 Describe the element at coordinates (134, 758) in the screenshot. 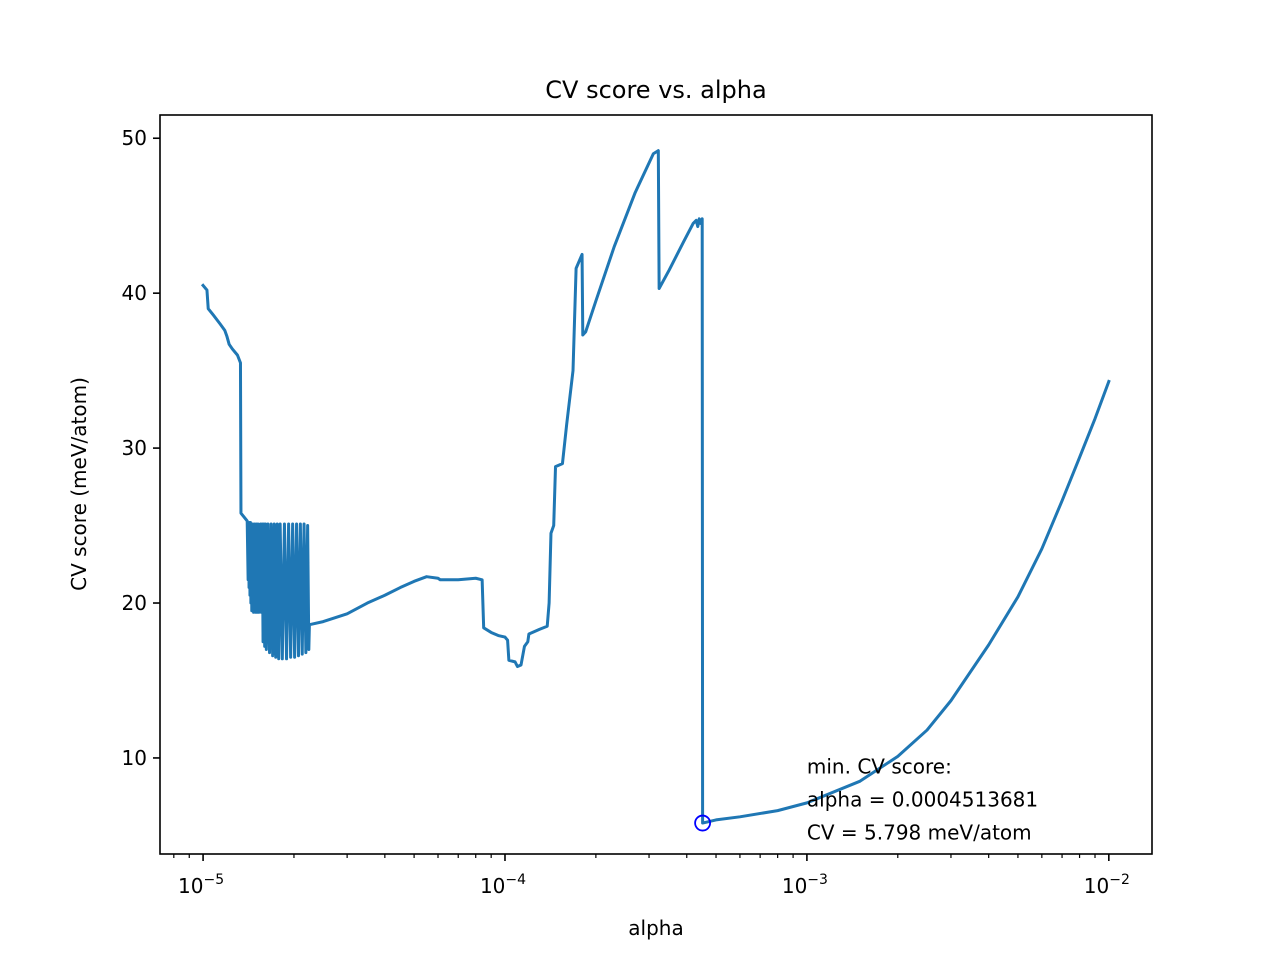

I see `y-tick-label: 10` at that location.